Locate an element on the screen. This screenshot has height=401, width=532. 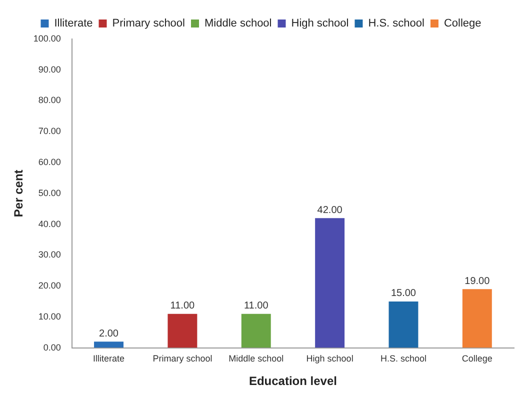
data-label: 2.00 is located at coordinates (109, 334).